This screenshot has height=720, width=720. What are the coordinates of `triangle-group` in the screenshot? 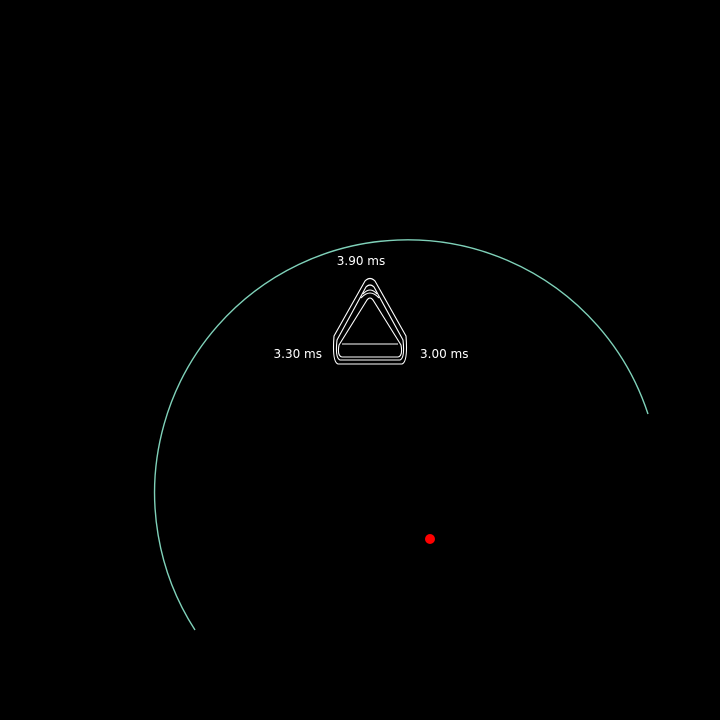 It's located at (370, 321).